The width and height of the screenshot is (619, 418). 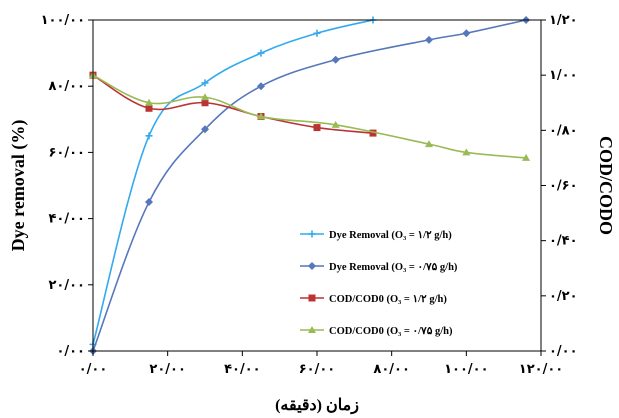 What do you see at coordinates (563, 186) in the screenshot?
I see `right-y-tick-label: ۰/۶۰` at bounding box center [563, 186].